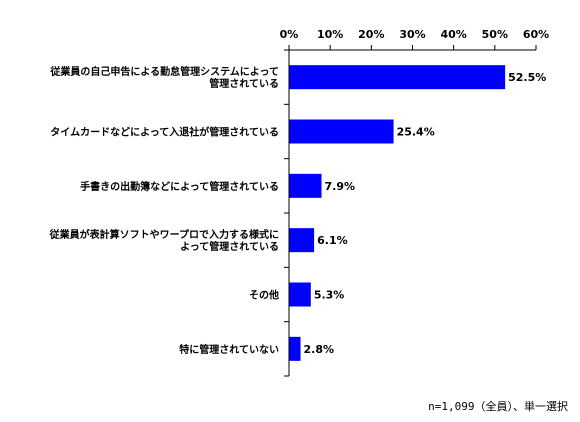 The height and width of the screenshot is (422, 580). I want to click on category-label: 特に管理されていない, so click(229, 349).